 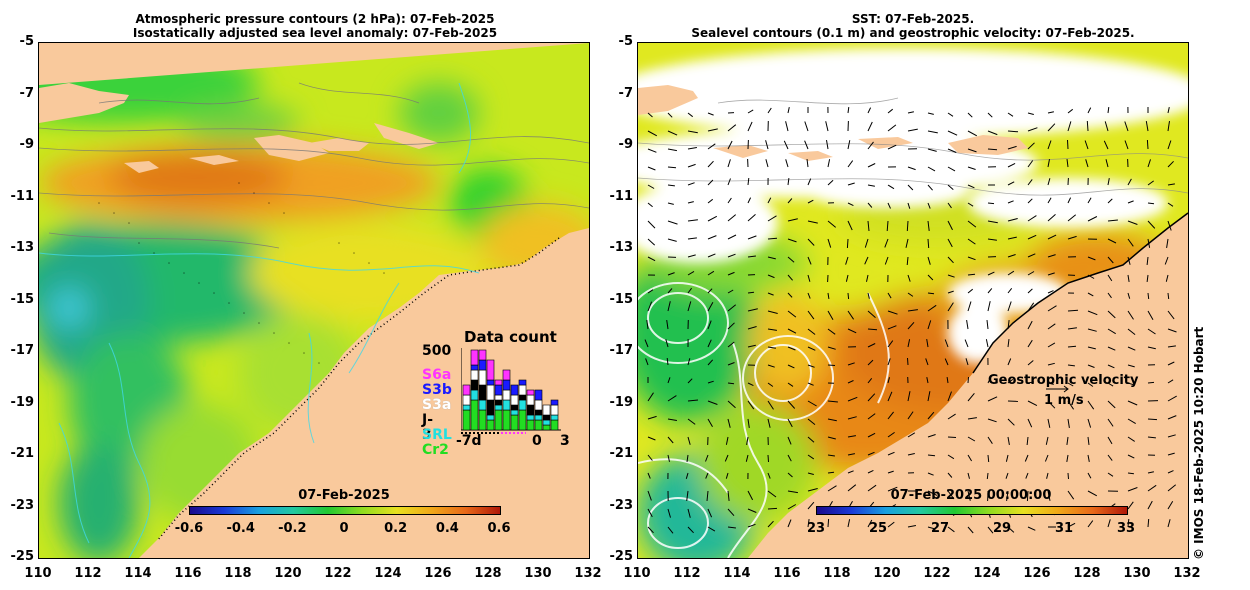 What do you see at coordinates (887, 573) in the screenshot?
I see `x-tick-label: 120` at bounding box center [887, 573].